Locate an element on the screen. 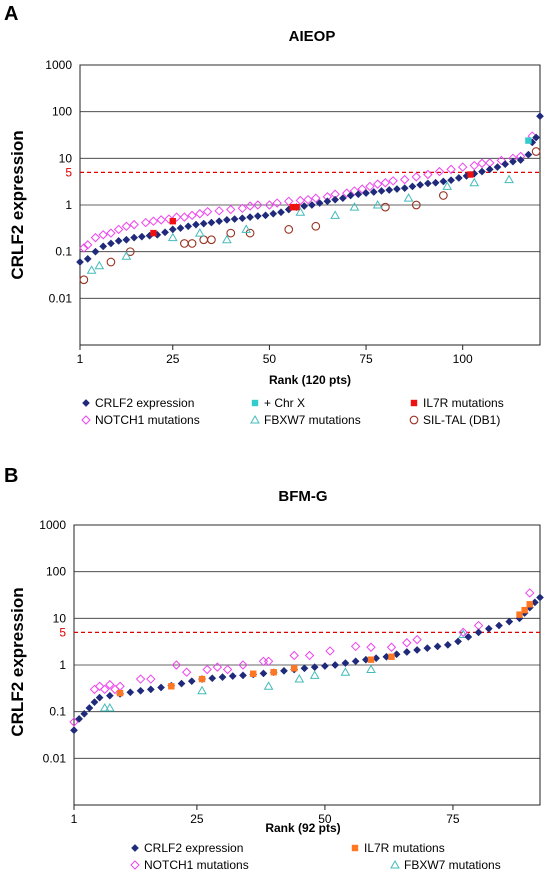  legend-marker-fbxw7 is located at coordinates (255, 419).